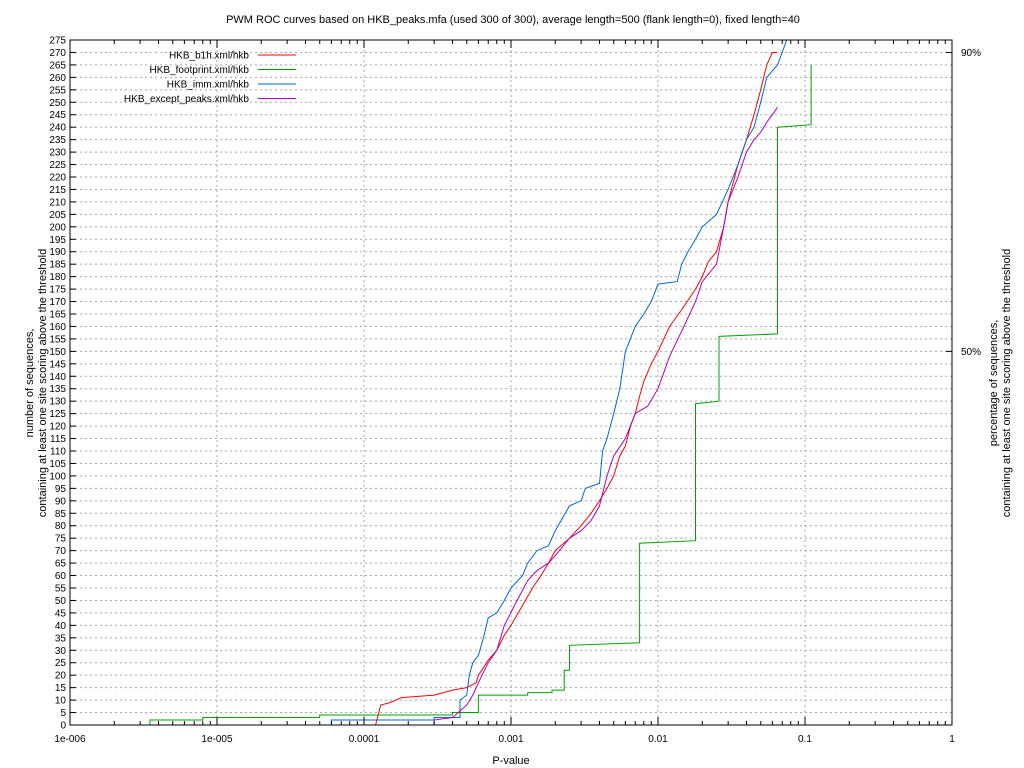 Image resolution: width=1024 pixels, height=768 pixels. Describe the element at coordinates (971, 352) in the screenshot. I see `y2-tick-label: 50%` at that location.